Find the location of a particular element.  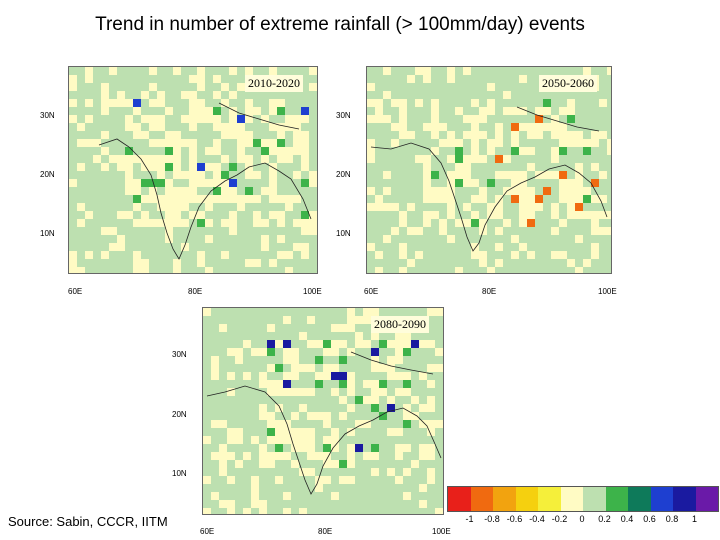

x-tick-80e: 80E is located at coordinates (489, 291).